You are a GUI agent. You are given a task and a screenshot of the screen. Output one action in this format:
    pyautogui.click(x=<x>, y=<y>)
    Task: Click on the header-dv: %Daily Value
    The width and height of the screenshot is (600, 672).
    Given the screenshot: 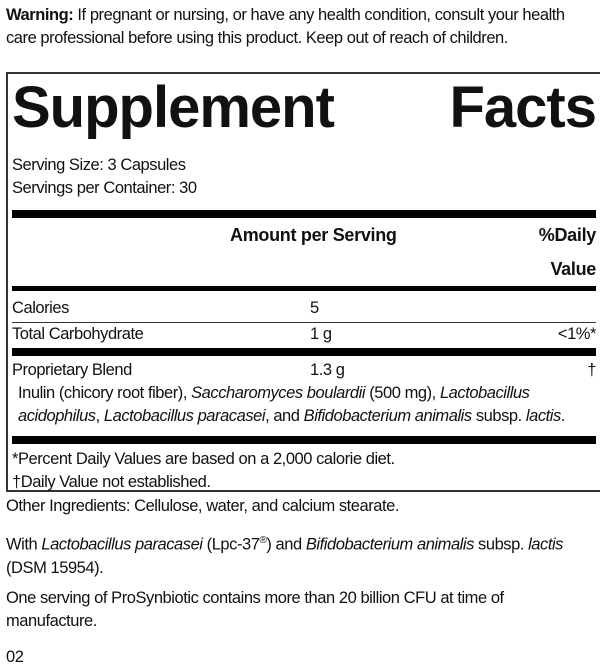 What is the action you would take?
    pyautogui.click(x=567, y=252)
    